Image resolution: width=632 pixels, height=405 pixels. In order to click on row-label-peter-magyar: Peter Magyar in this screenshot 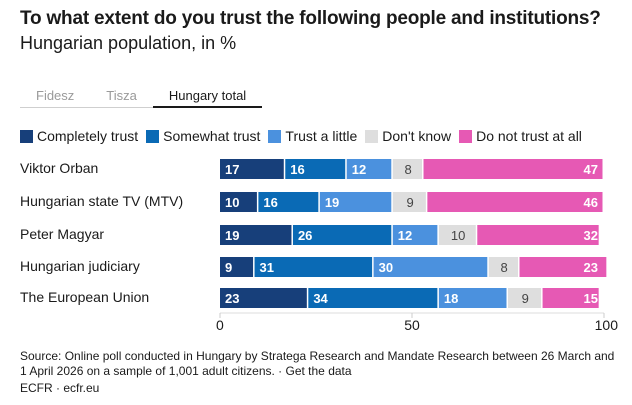, I will do `click(62, 234)`.